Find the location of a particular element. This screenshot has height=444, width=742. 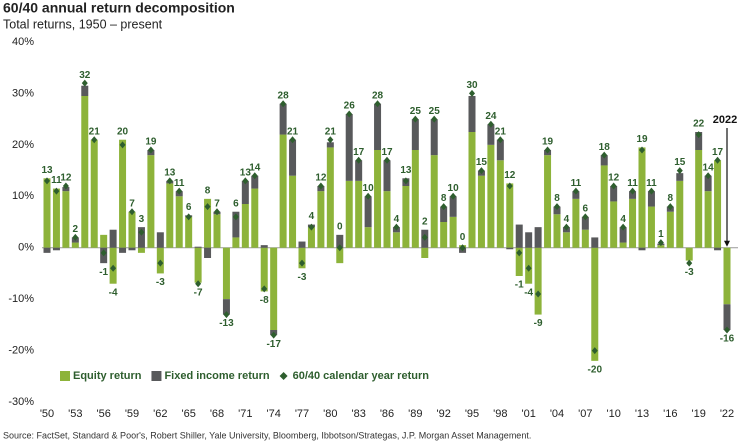

legend-label: Equity return is located at coordinates (107, 376).